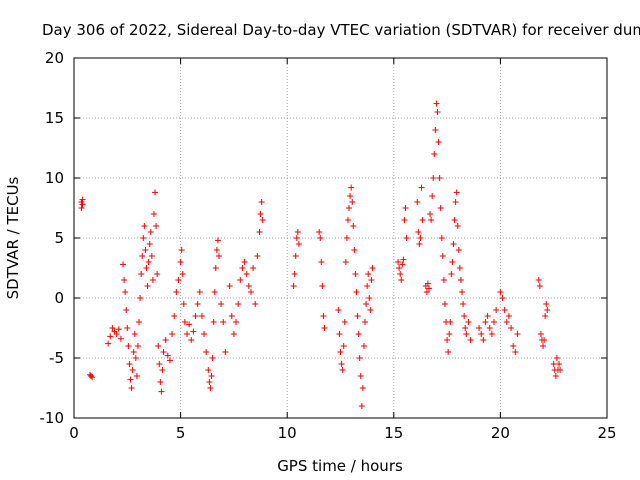  What do you see at coordinates (52, 418) in the screenshot?
I see `y-tick-label: -10` at bounding box center [52, 418].